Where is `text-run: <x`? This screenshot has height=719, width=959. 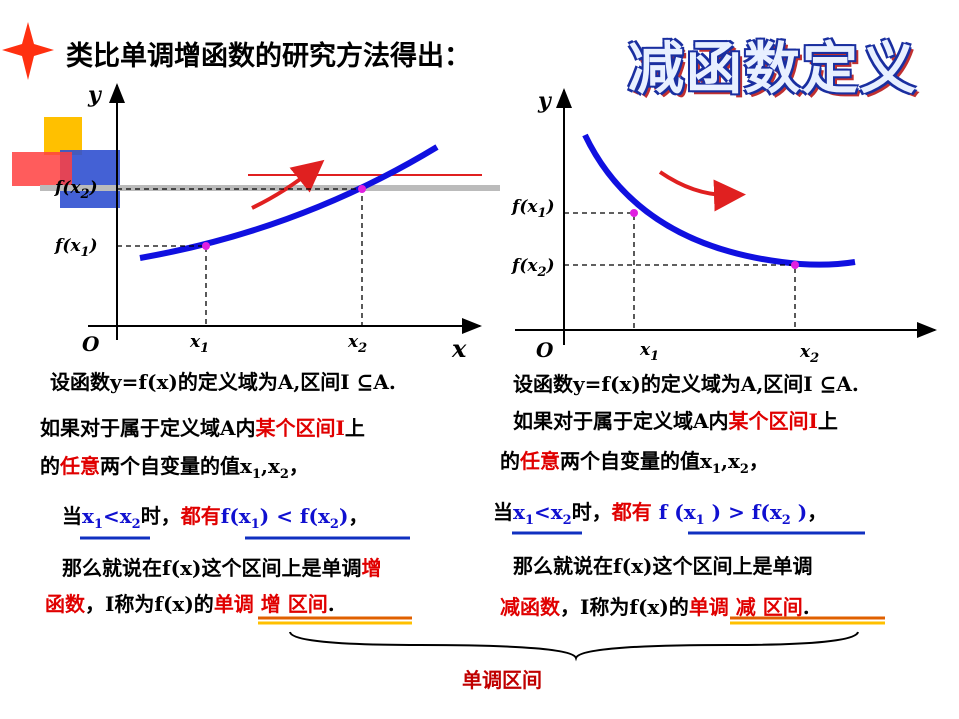 text-run: <x is located at coordinates (548, 512).